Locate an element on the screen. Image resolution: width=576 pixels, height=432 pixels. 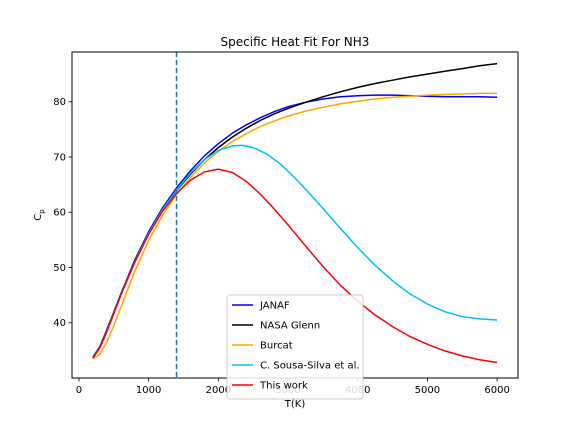
legend-label-2: Burcat is located at coordinates (276, 346).